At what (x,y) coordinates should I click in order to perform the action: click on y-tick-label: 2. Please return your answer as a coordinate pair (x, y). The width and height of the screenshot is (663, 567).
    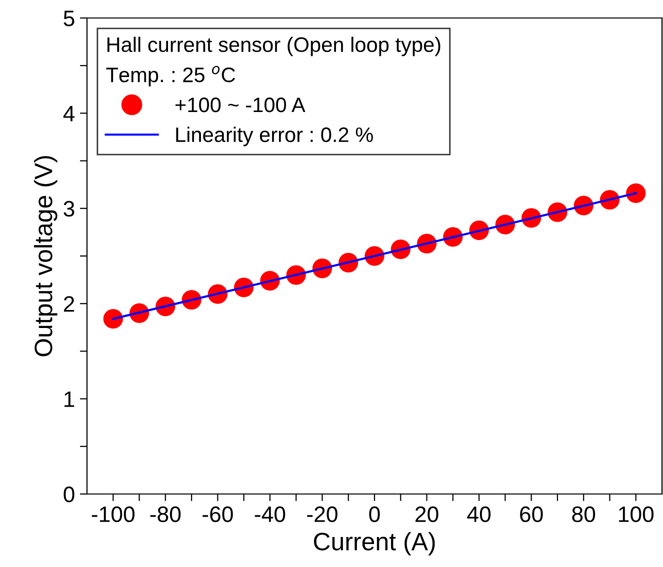
    Looking at the image, I should click on (69, 304).